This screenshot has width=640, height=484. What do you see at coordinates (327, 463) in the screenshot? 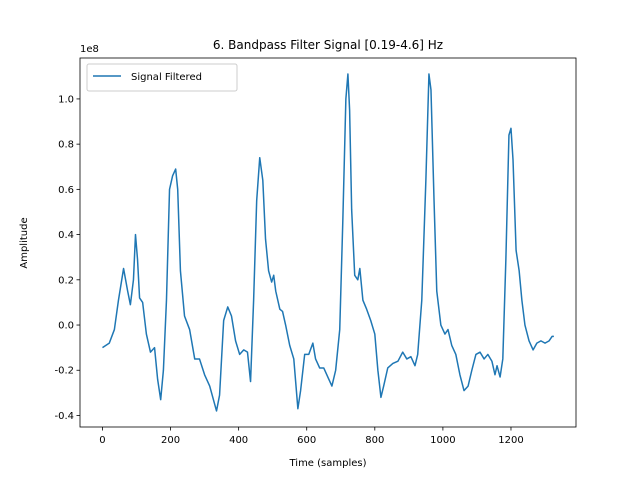
I see `x-axis-label: Time (samples)` at bounding box center [327, 463].